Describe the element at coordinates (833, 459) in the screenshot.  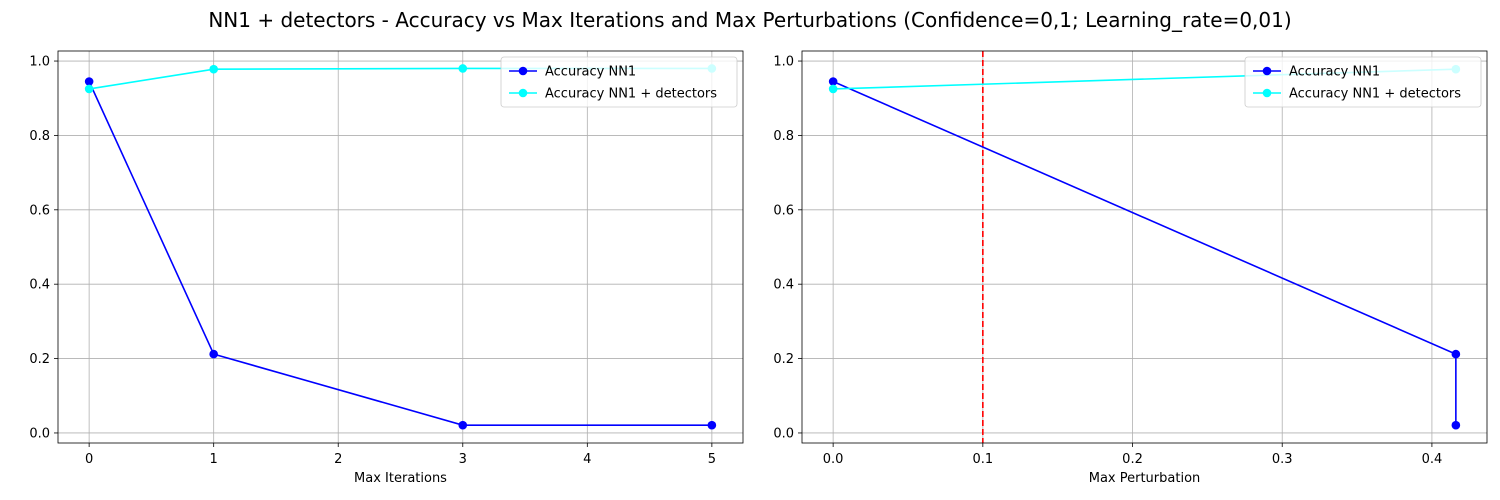
I see `x-tick-label: 0.0` at that location.